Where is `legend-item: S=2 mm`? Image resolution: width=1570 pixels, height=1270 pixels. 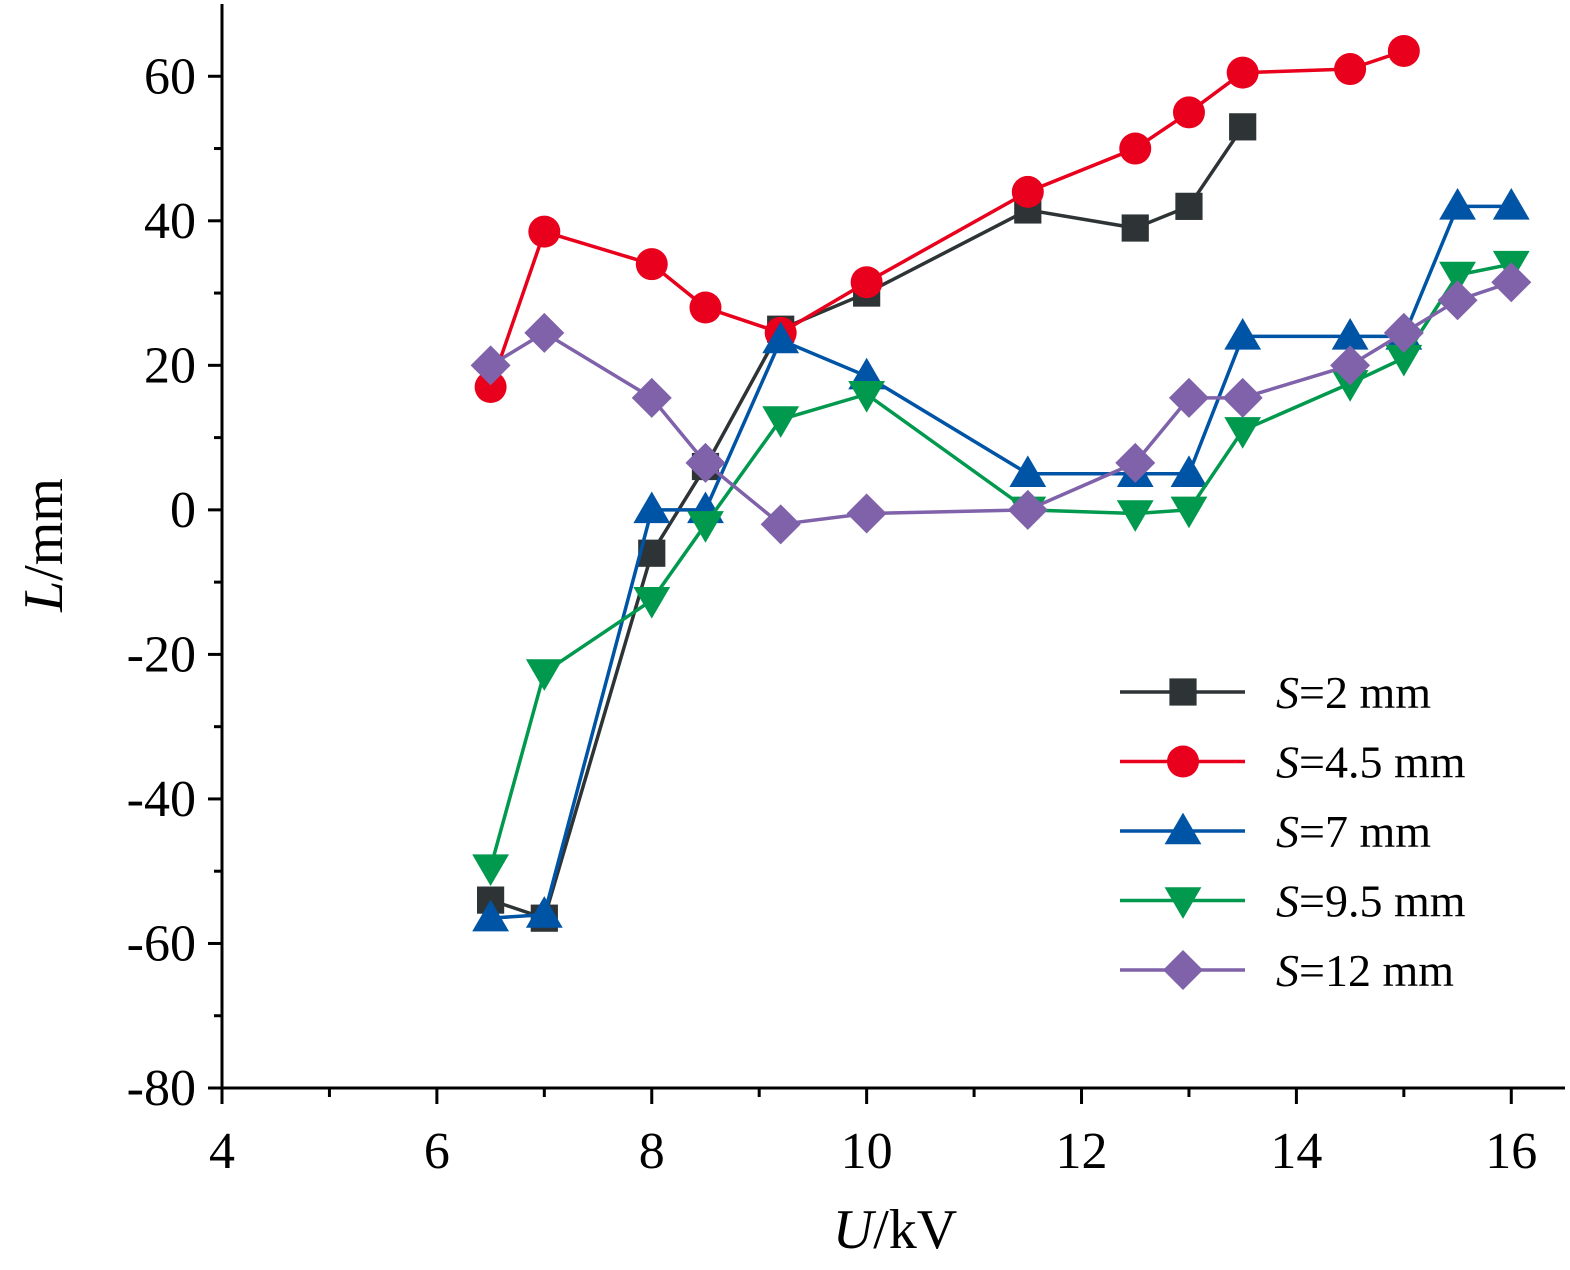 legend-item: S=2 mm is located at coordinates (1275, 692).